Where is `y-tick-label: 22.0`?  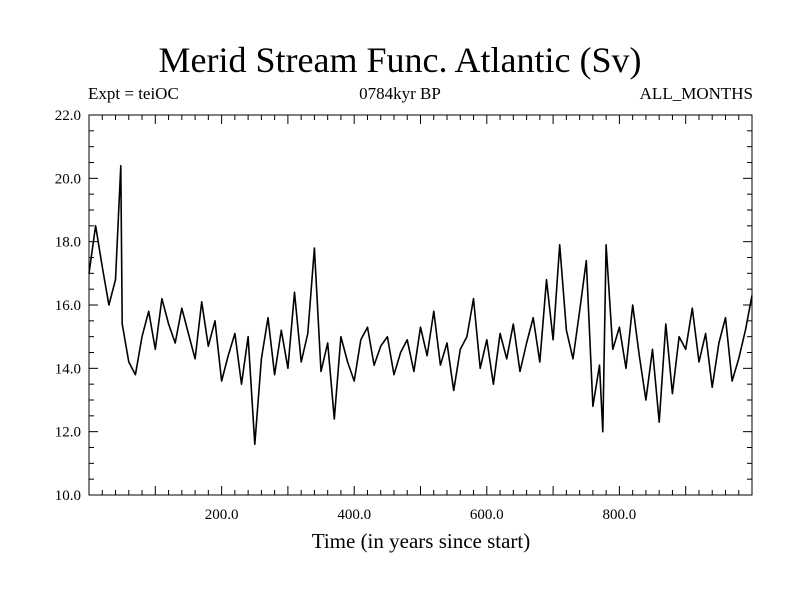
y-tick-label: 22.0 is located at coordinates (68, 116).